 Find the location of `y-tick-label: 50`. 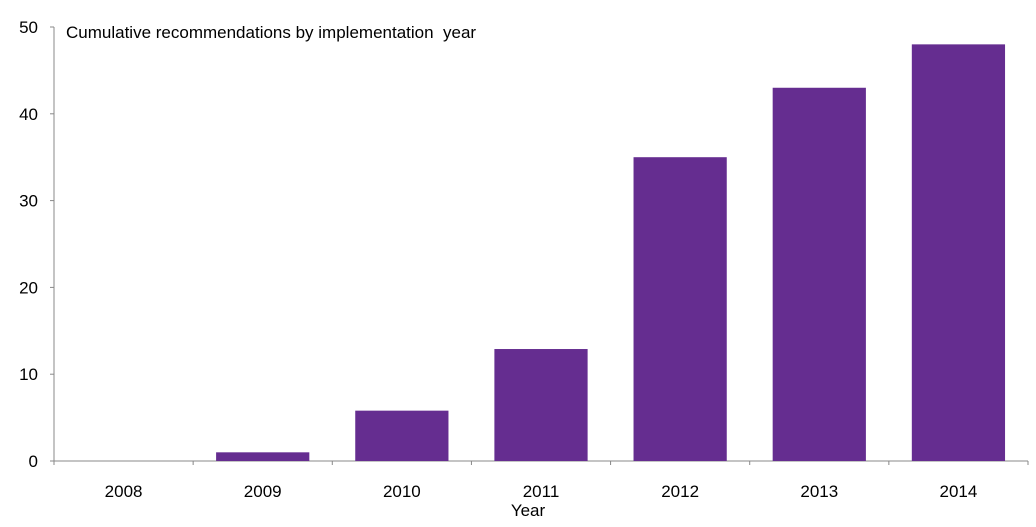

y-tick-label: 50 is located at coordinates (28, 27).